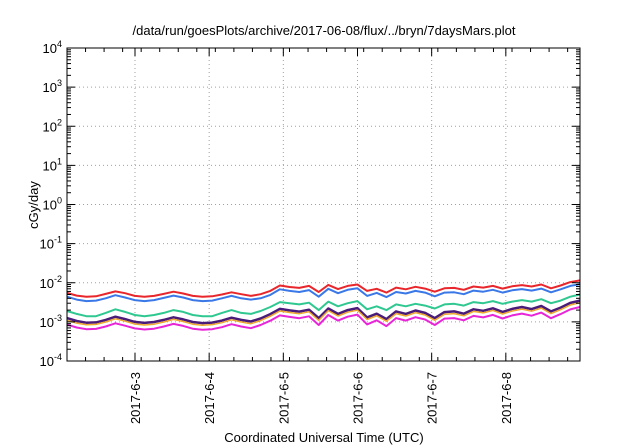 Image resolution: width=640 pixels, height=448 pixels. I want to click on y-tick-label: 10⁻², so click(51, 282).